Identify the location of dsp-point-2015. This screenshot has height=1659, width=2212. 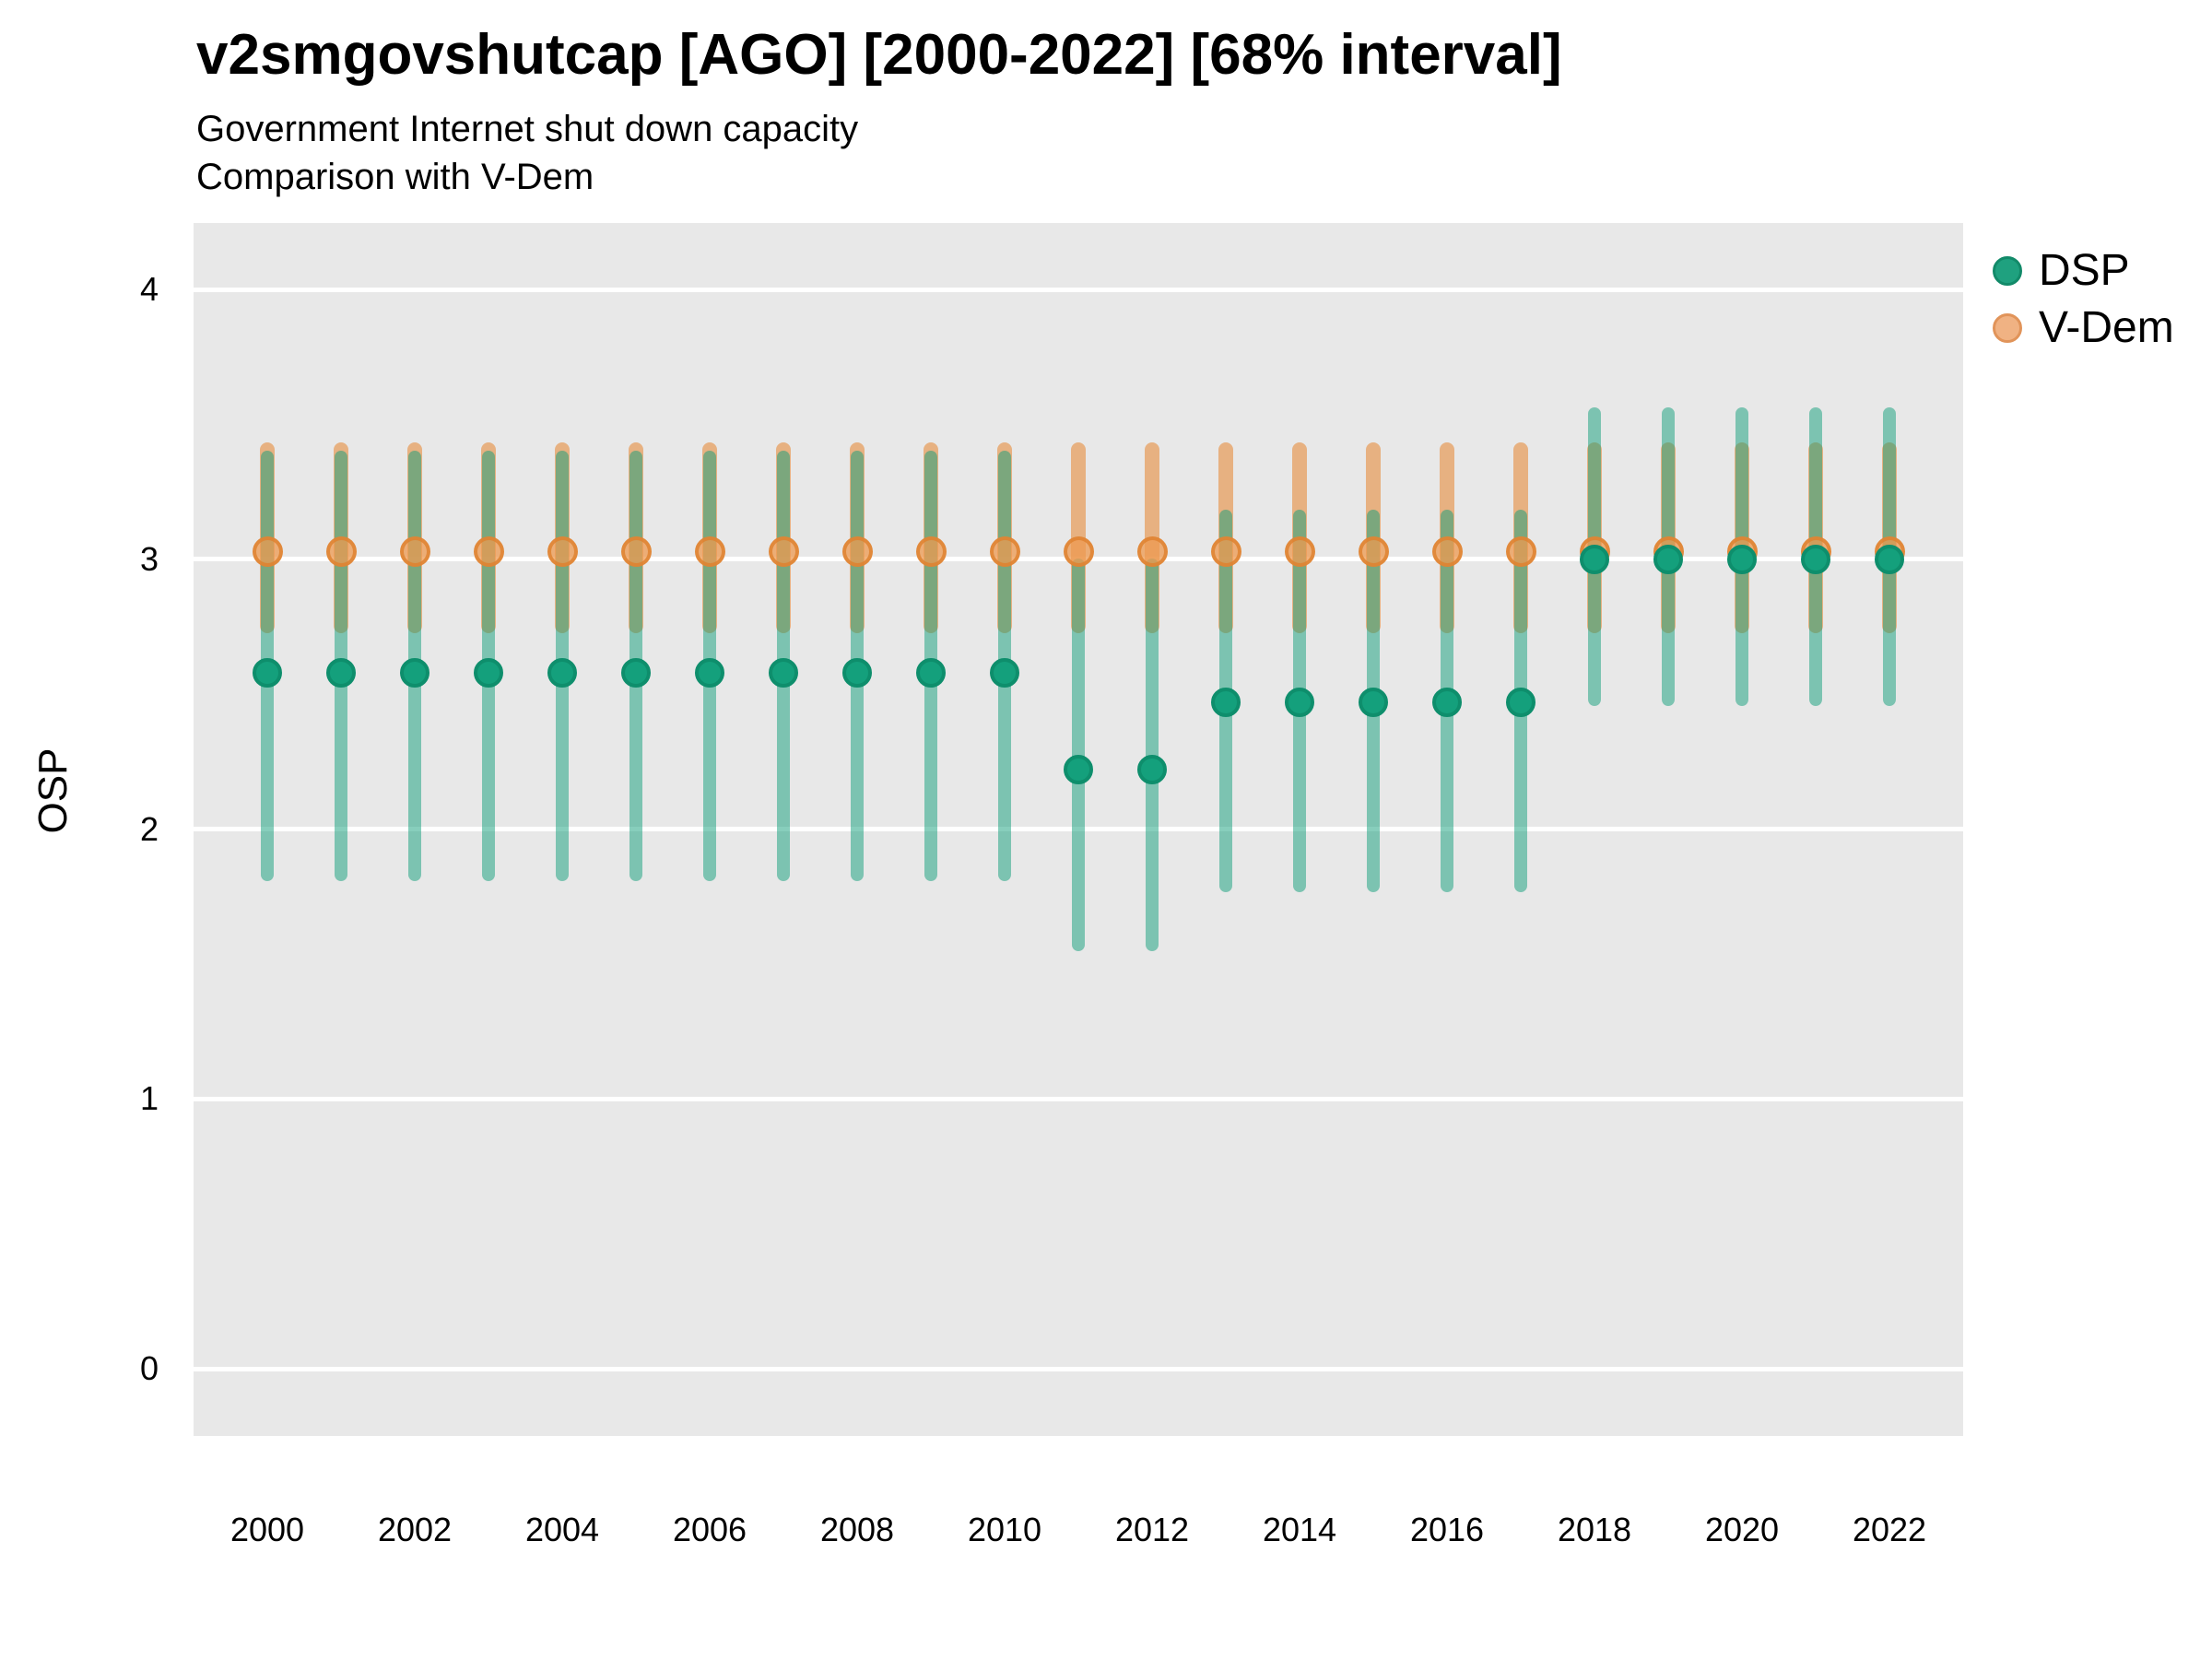
(1373, 703).